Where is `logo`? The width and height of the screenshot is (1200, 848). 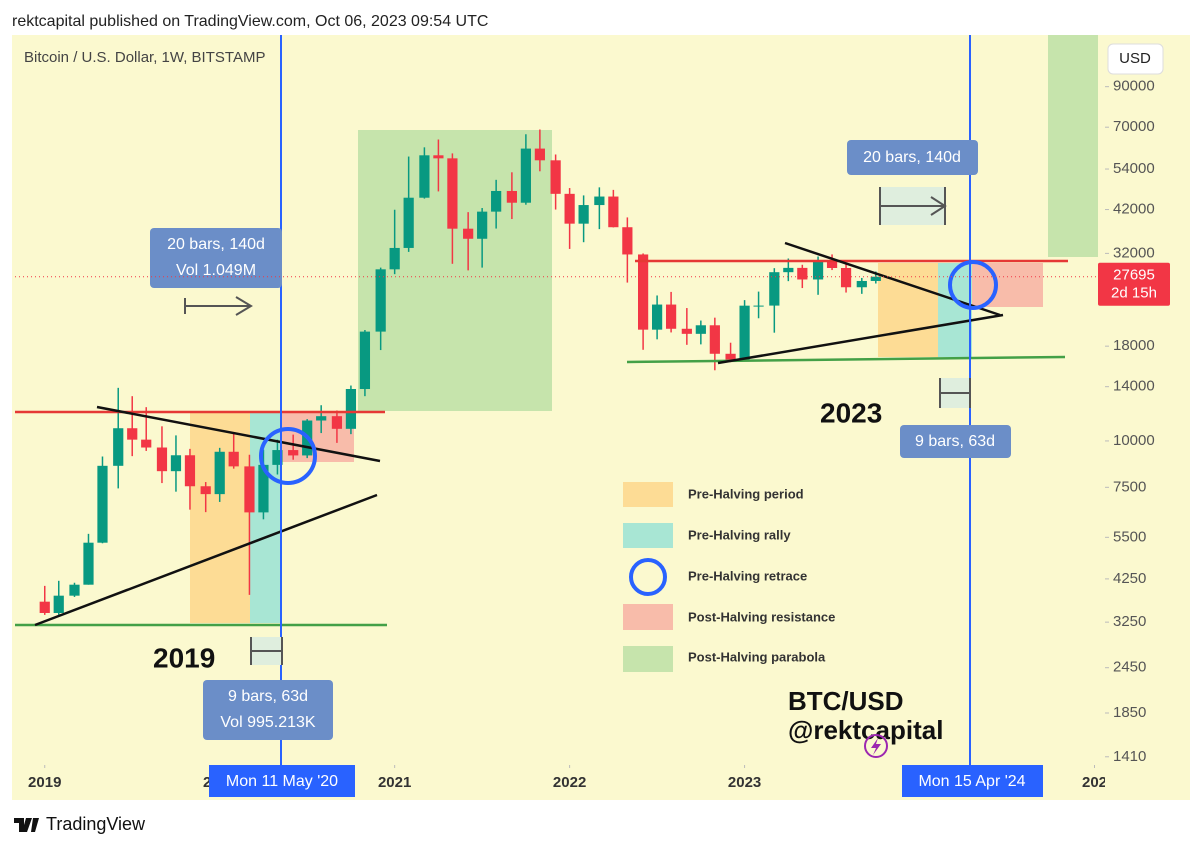
logo is located at coordinates (26, 825).